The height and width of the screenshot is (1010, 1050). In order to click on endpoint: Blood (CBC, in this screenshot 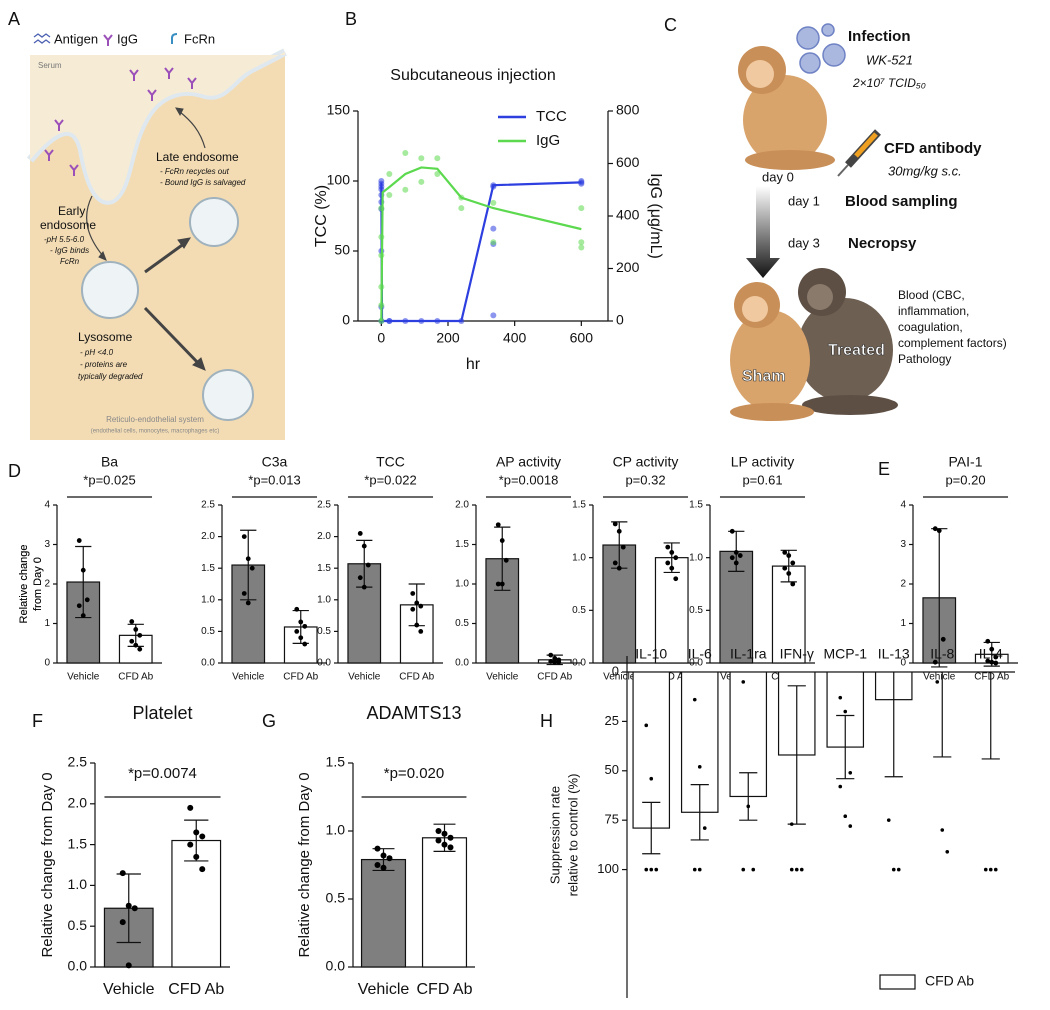, I will do `click(931, 295)`.